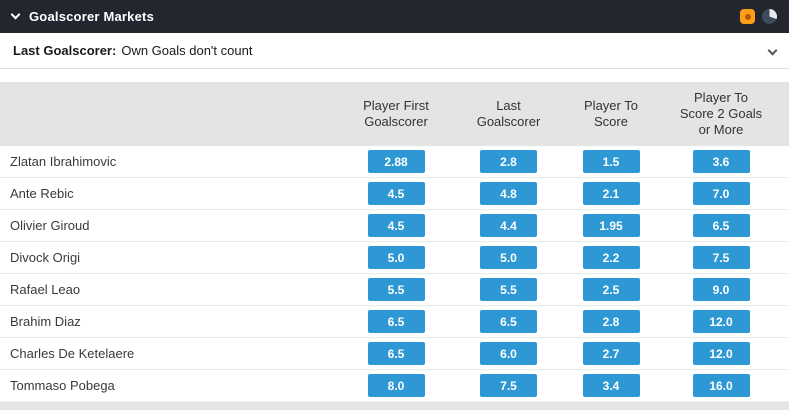 This screenshot has height=410, width=789. I want to click on odds-cell: 6.0, so click(508, 353).